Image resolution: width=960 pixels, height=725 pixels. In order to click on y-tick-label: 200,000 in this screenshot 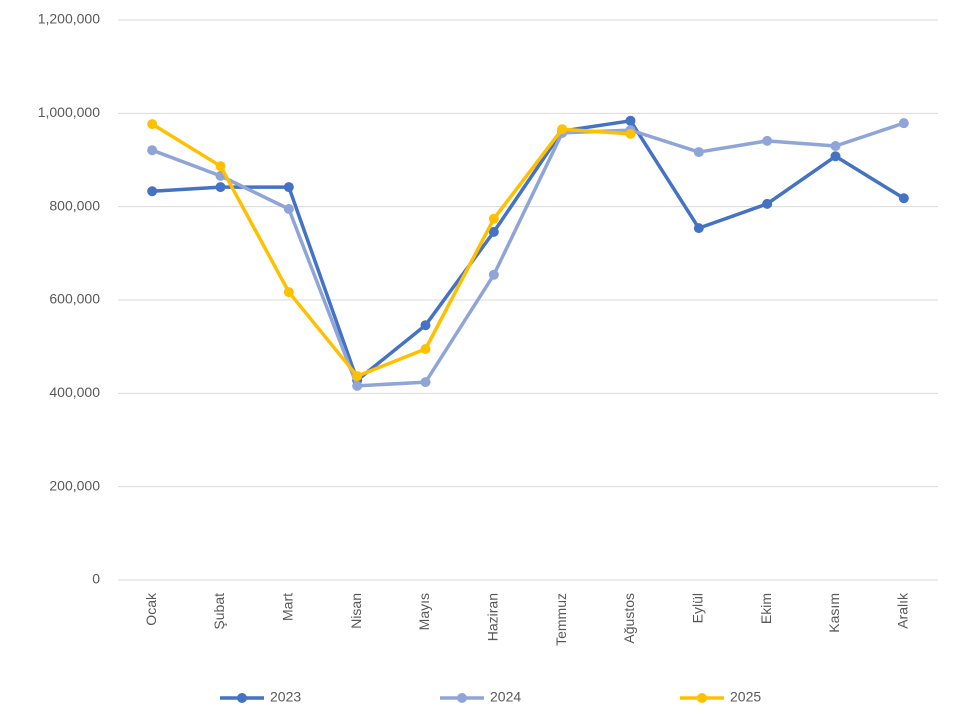, I will do `click(74, 485)`.